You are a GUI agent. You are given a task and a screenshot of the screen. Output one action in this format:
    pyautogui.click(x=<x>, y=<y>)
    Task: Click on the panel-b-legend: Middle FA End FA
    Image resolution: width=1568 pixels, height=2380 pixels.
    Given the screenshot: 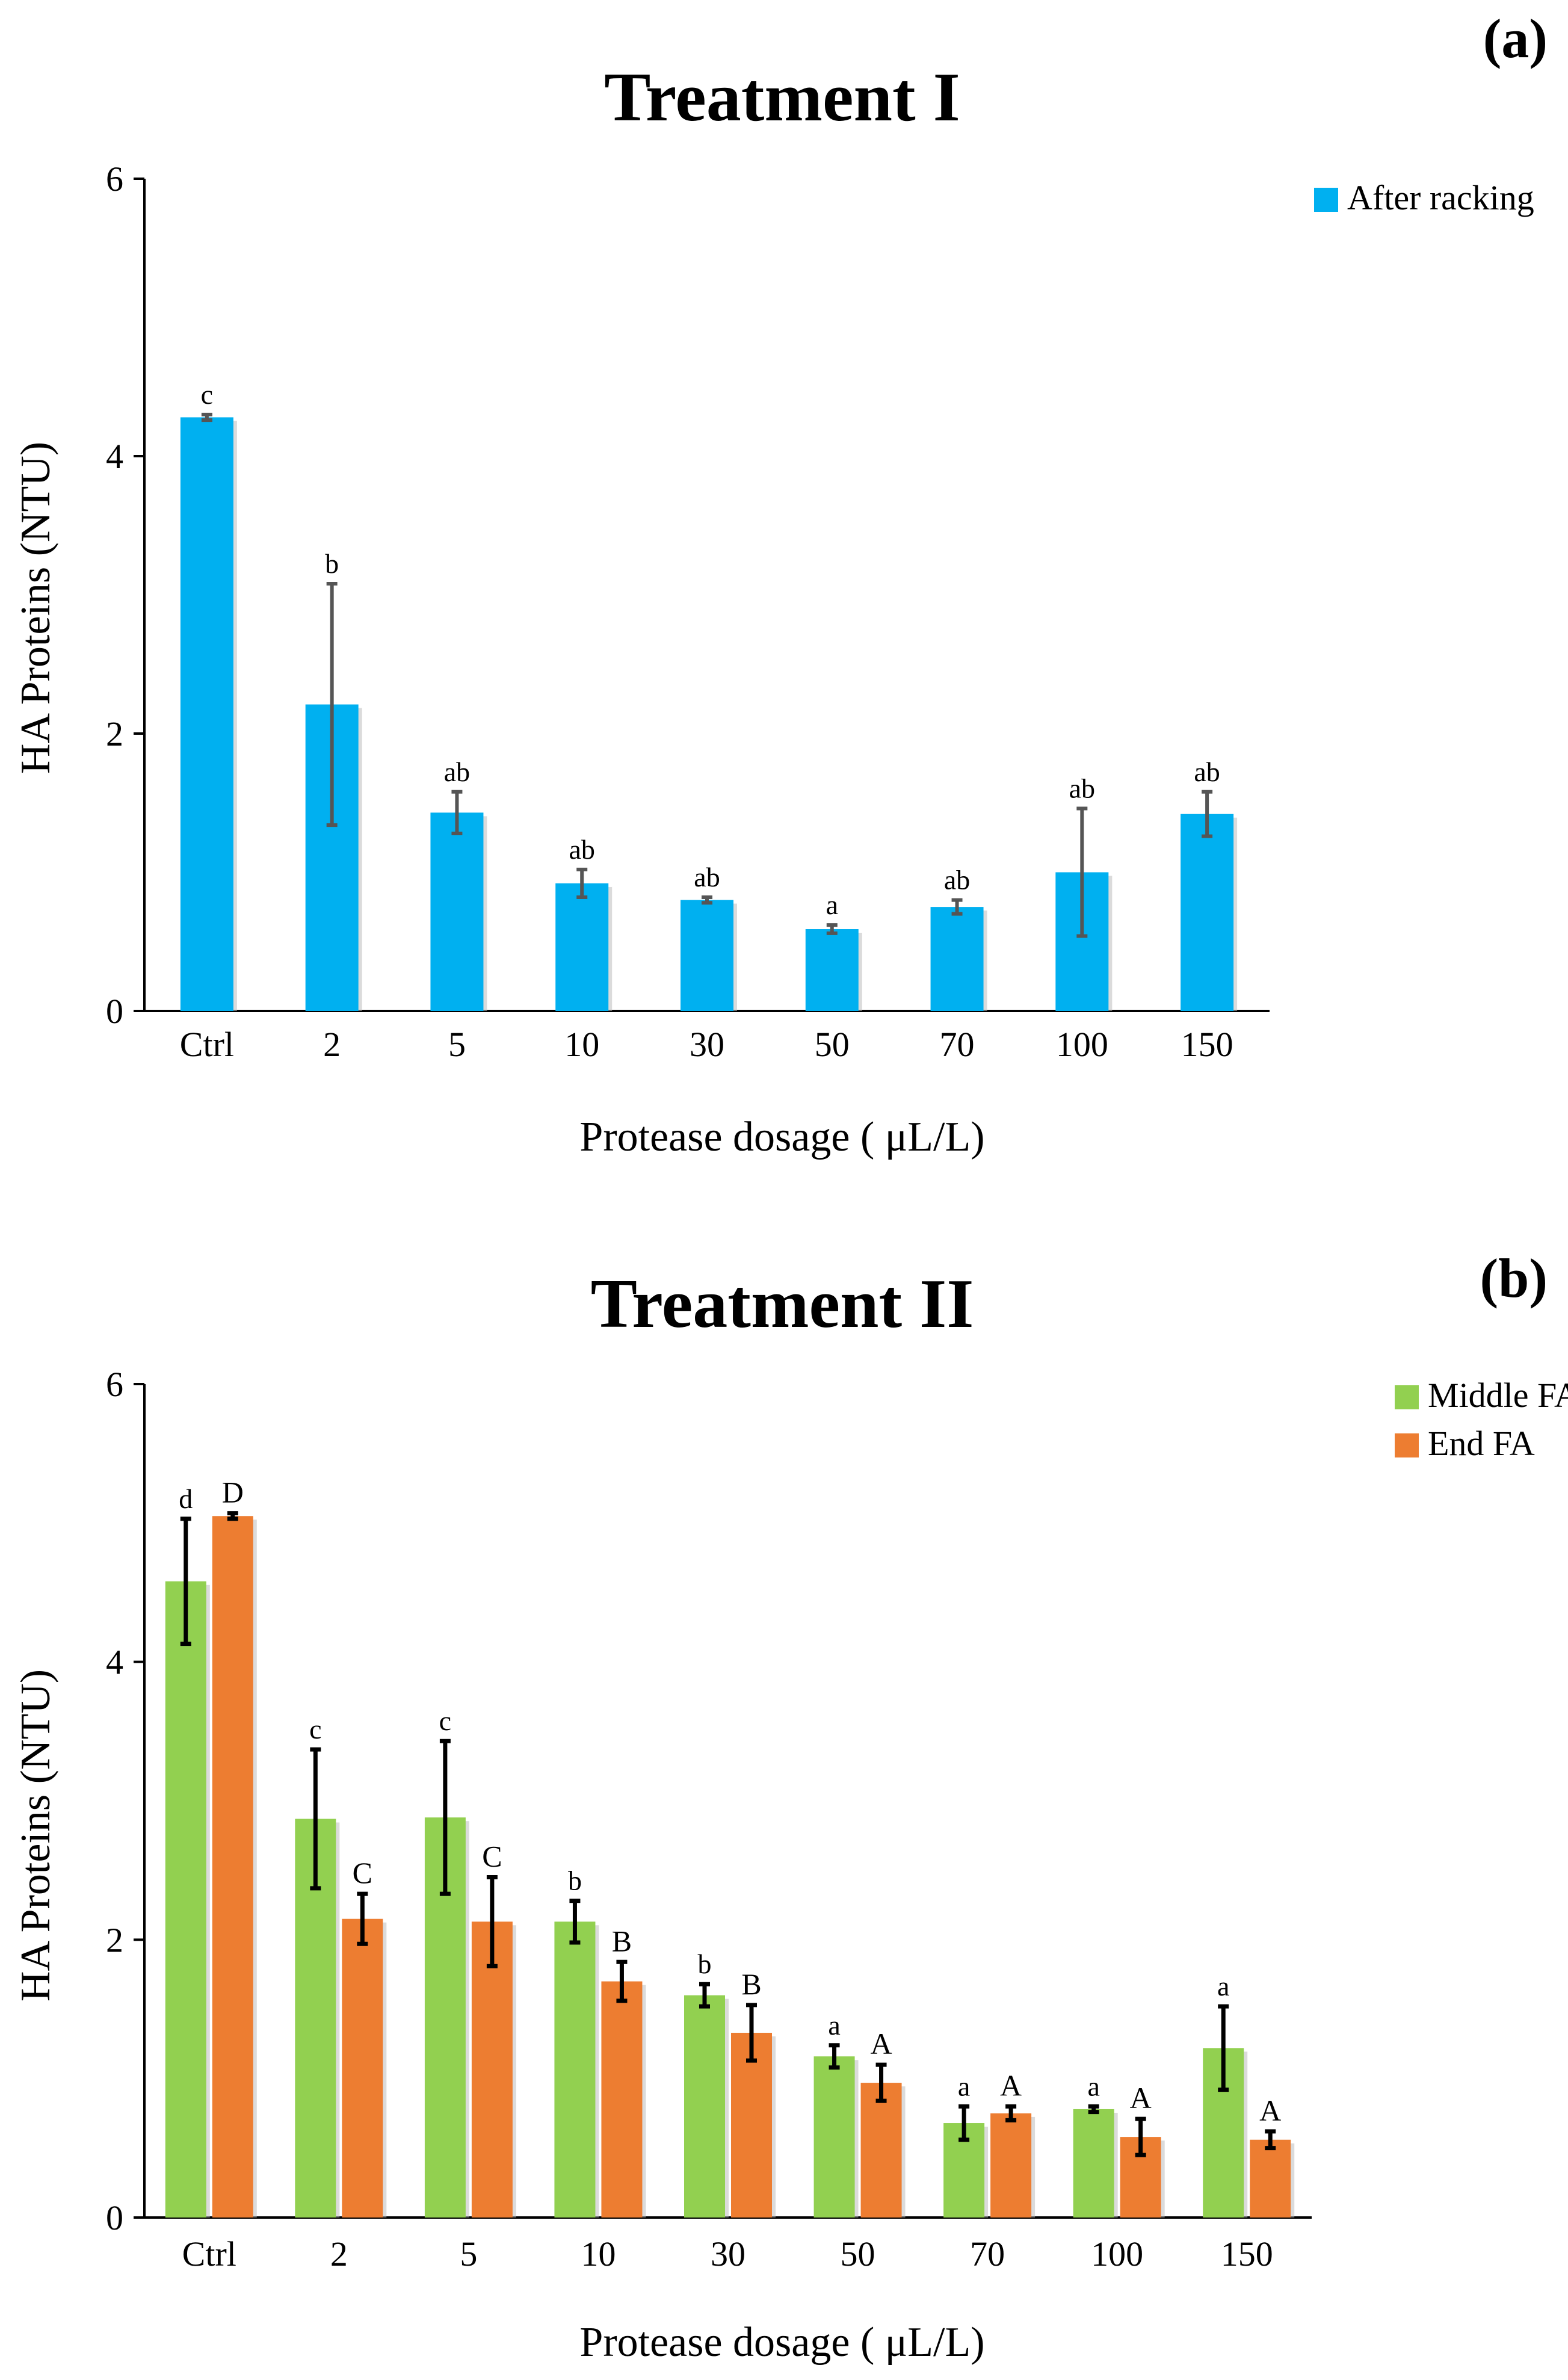 What is the action you would take?
    pyautogui.click(x=1481, y=1419)
    